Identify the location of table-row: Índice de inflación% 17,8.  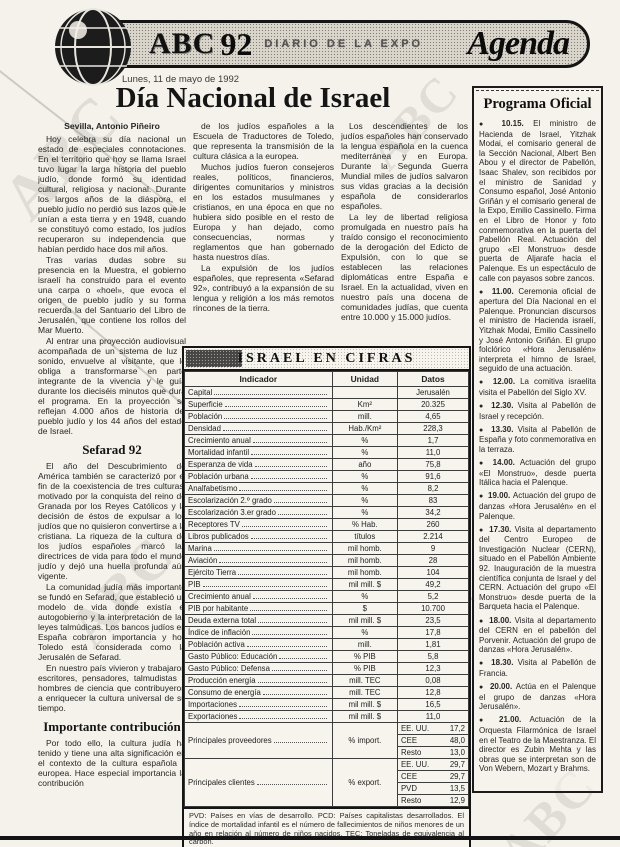
(327, 632).